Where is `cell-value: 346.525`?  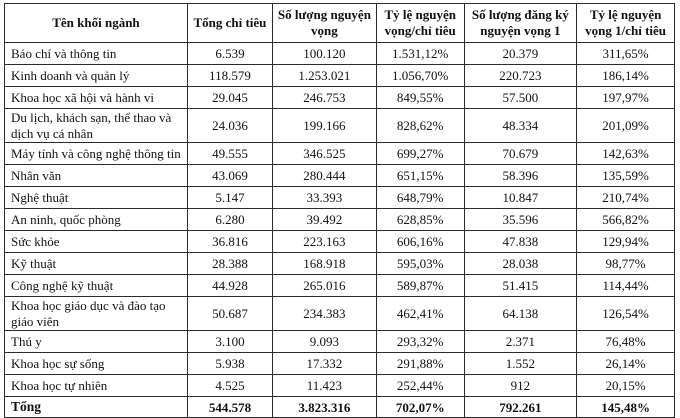
cell-value: 346.525 is located at coordinates (324, 154).